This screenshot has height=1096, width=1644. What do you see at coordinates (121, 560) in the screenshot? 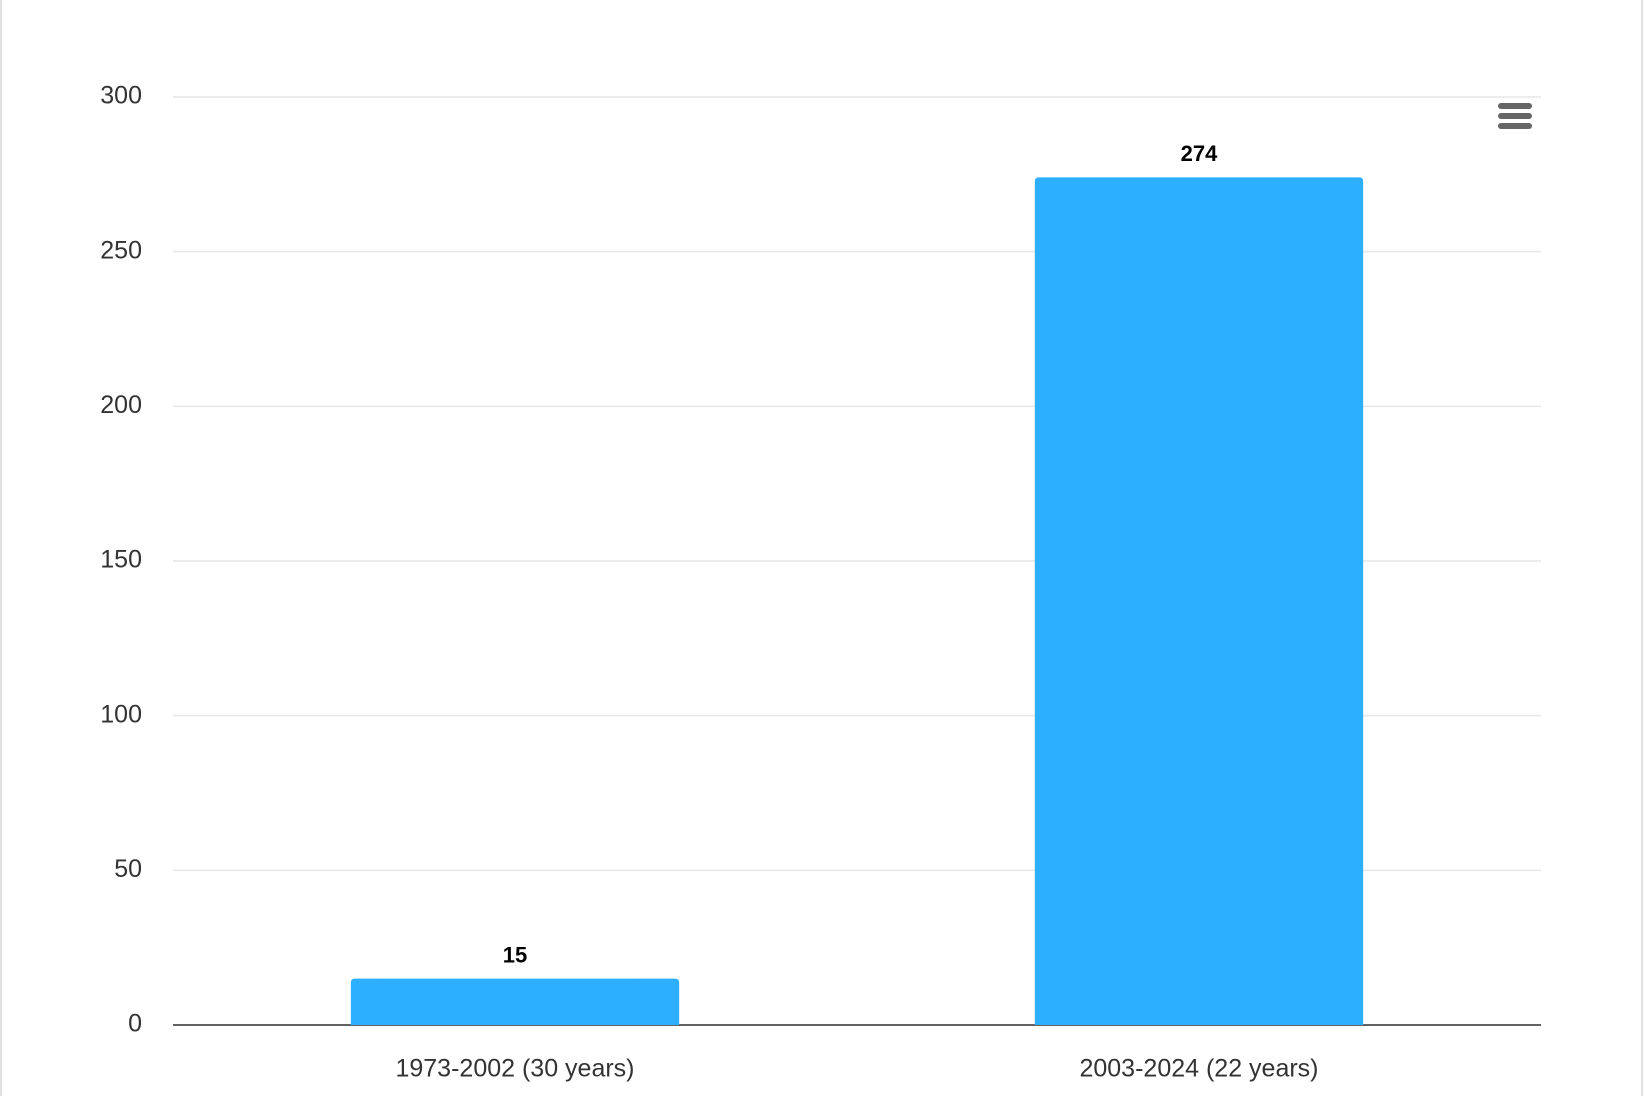
I see `y-tick-label: 150` at bounding box center [121, 560].